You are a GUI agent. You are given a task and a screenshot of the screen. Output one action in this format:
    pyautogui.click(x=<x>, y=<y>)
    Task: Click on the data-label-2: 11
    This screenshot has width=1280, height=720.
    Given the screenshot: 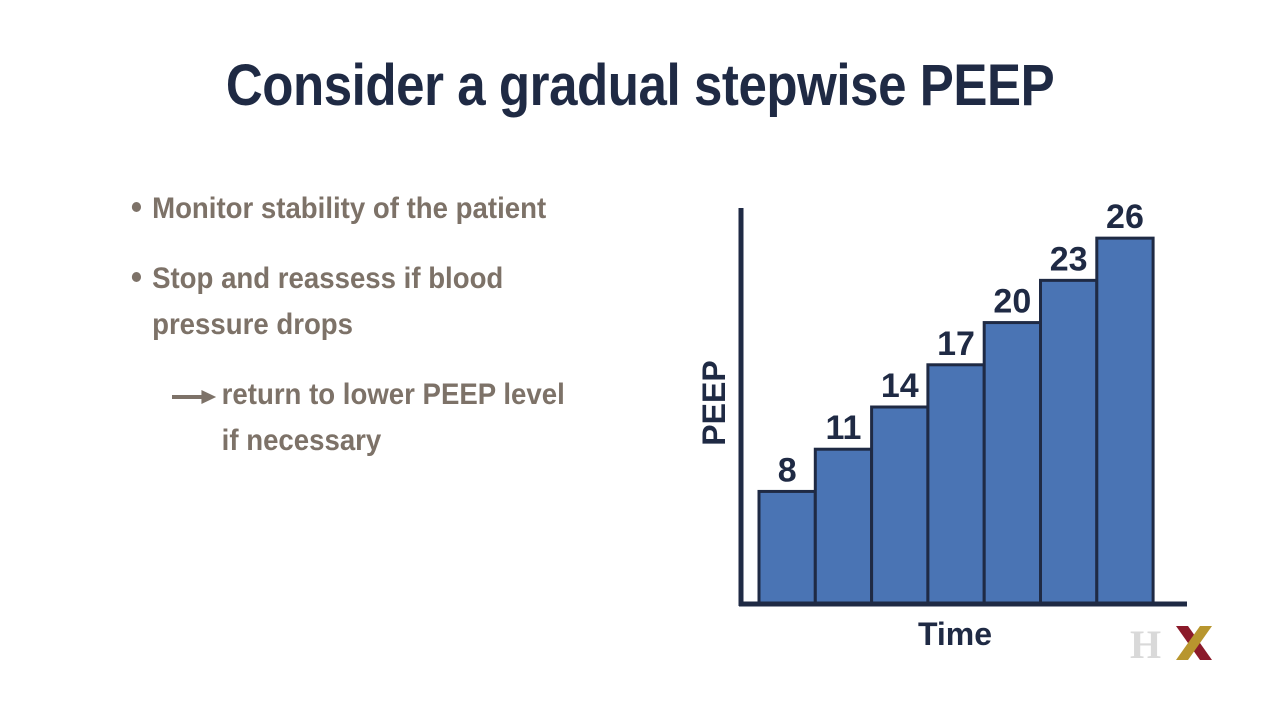 What is the action you would take?
    pyautogui.click(x=843, y=428)
    